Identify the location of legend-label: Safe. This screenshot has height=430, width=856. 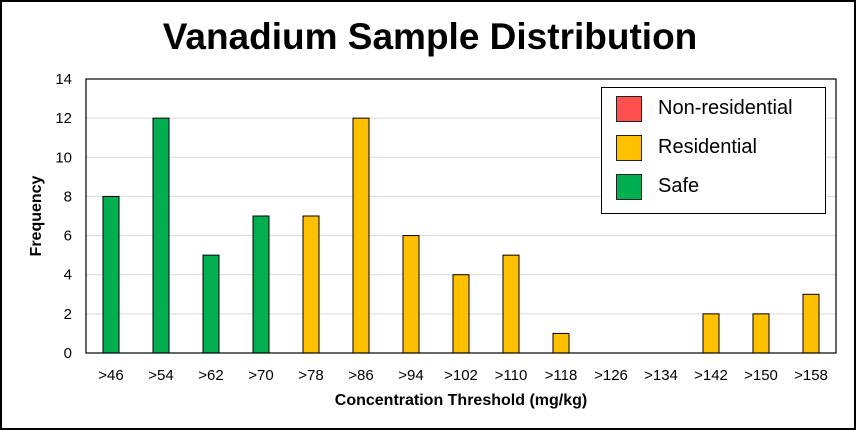
(679, 186).